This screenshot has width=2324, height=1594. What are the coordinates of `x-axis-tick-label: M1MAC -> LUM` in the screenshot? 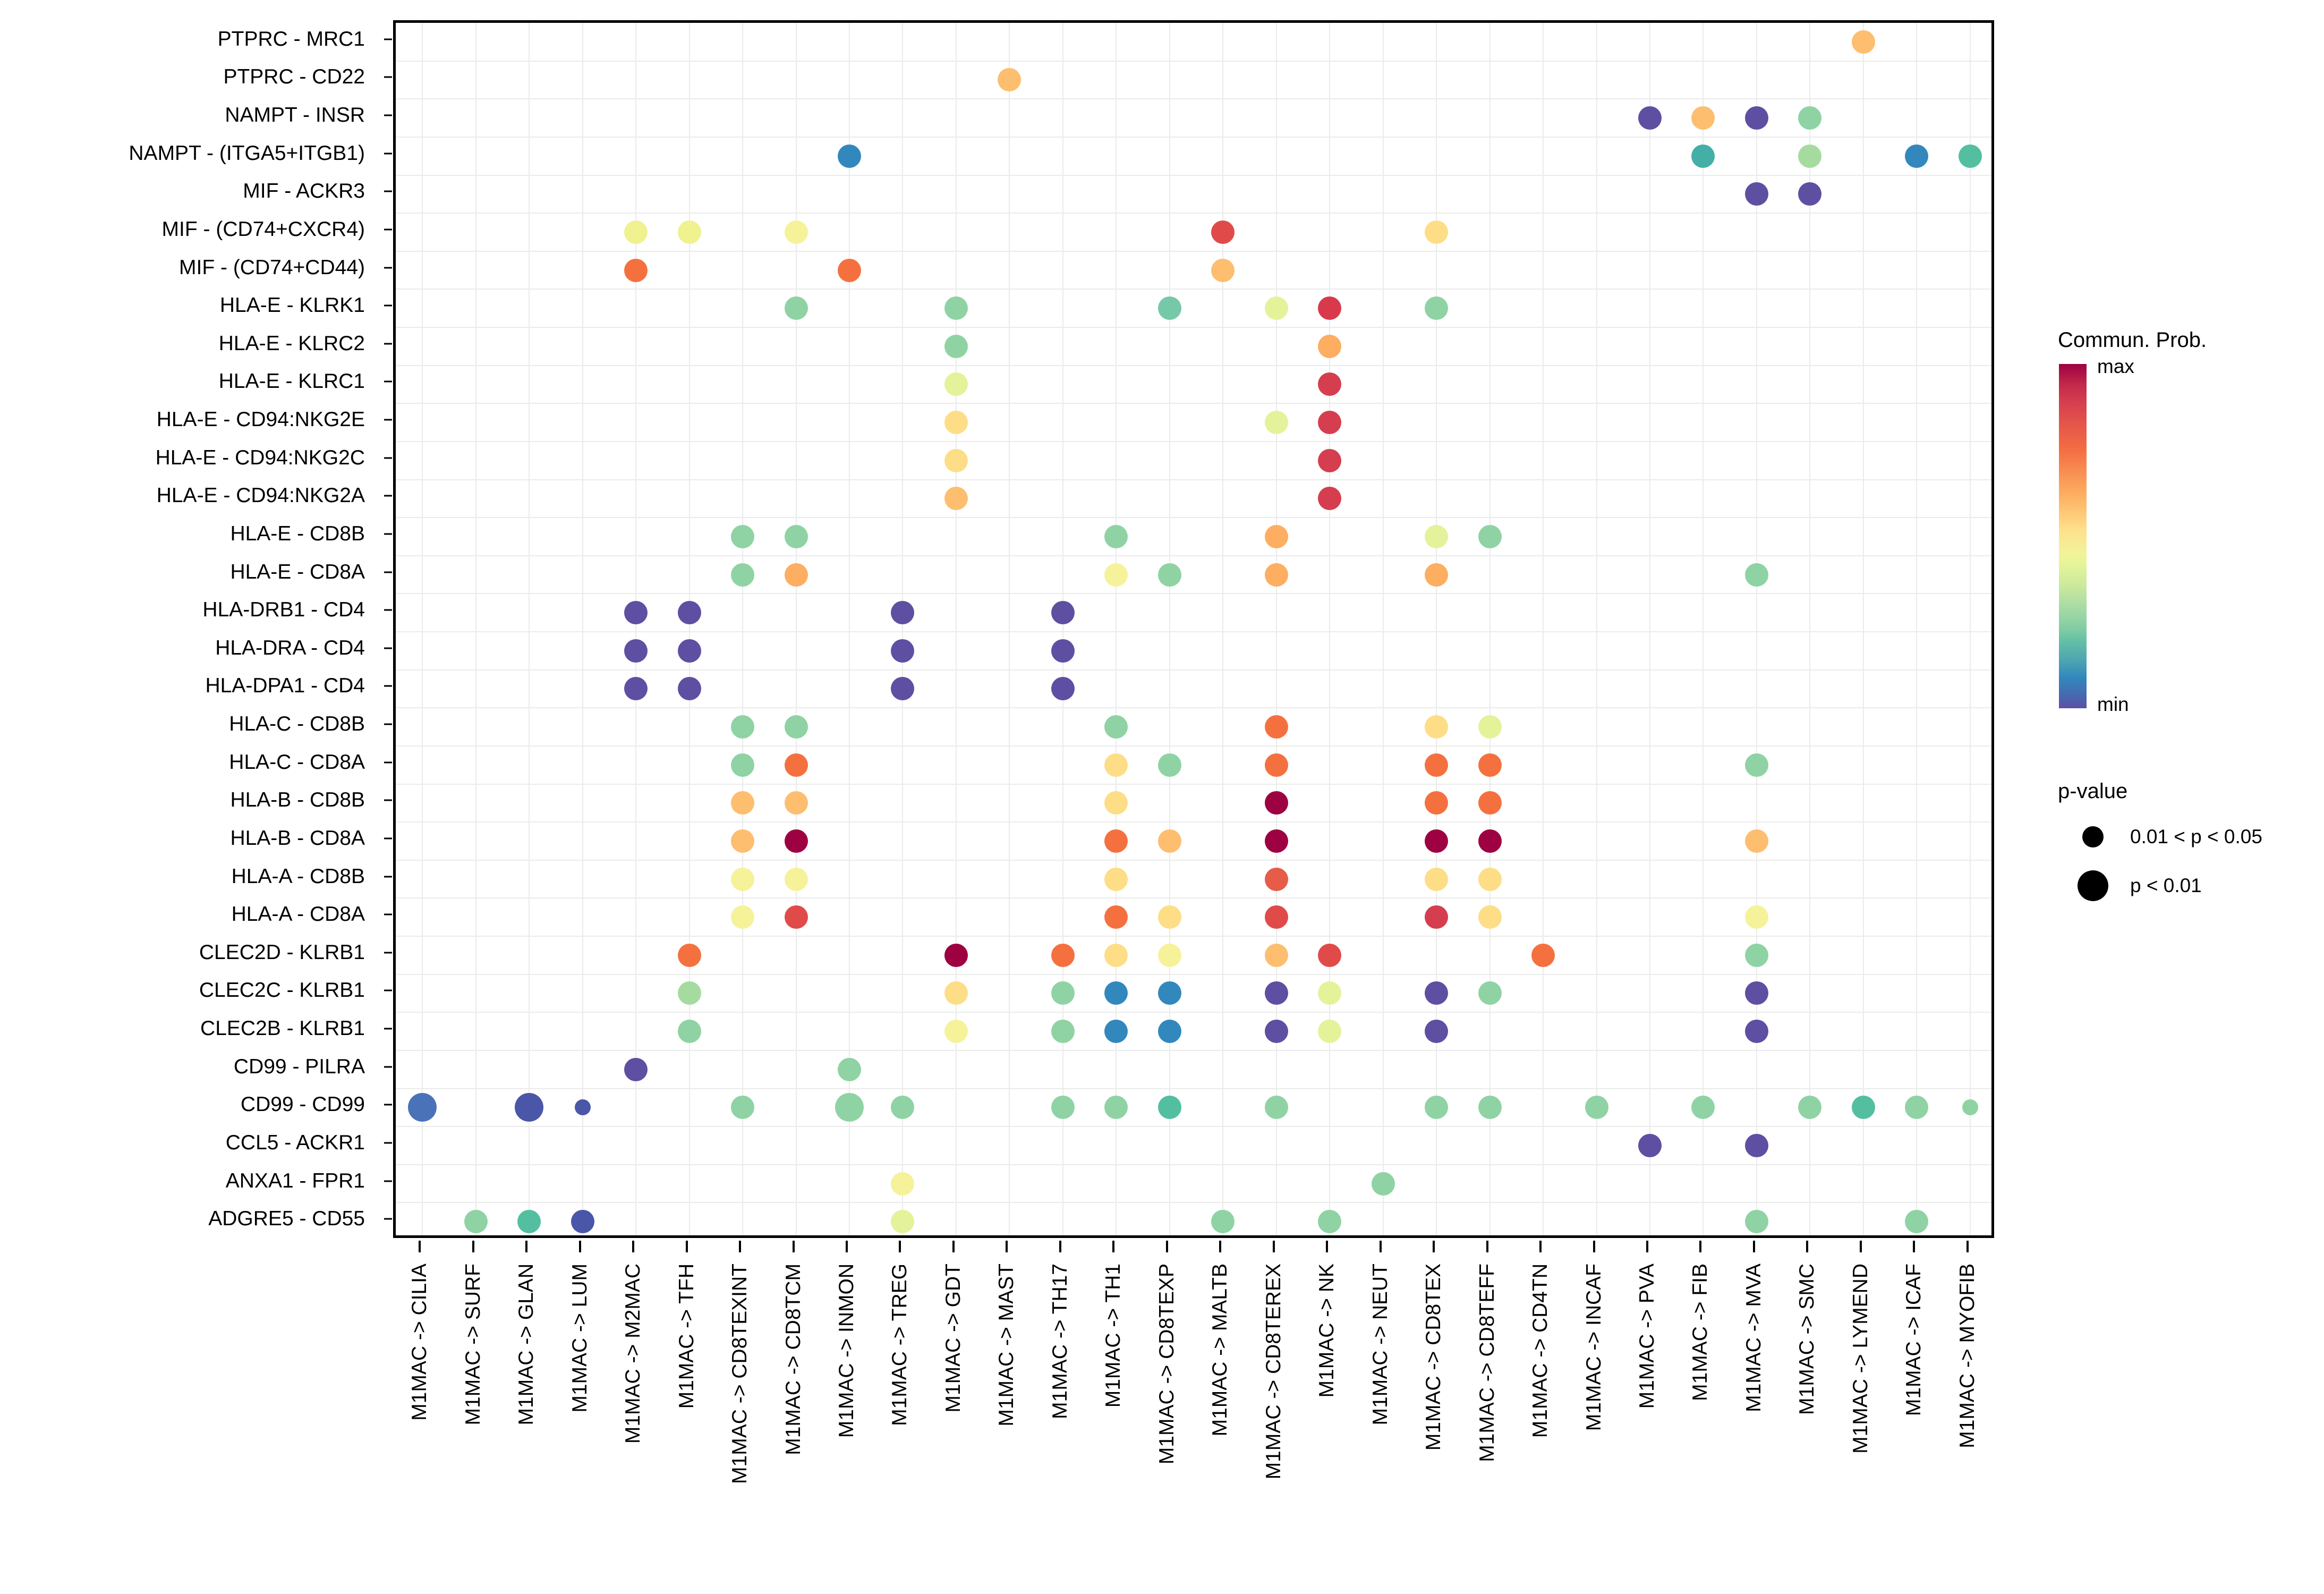 It's located at (580, 1338).